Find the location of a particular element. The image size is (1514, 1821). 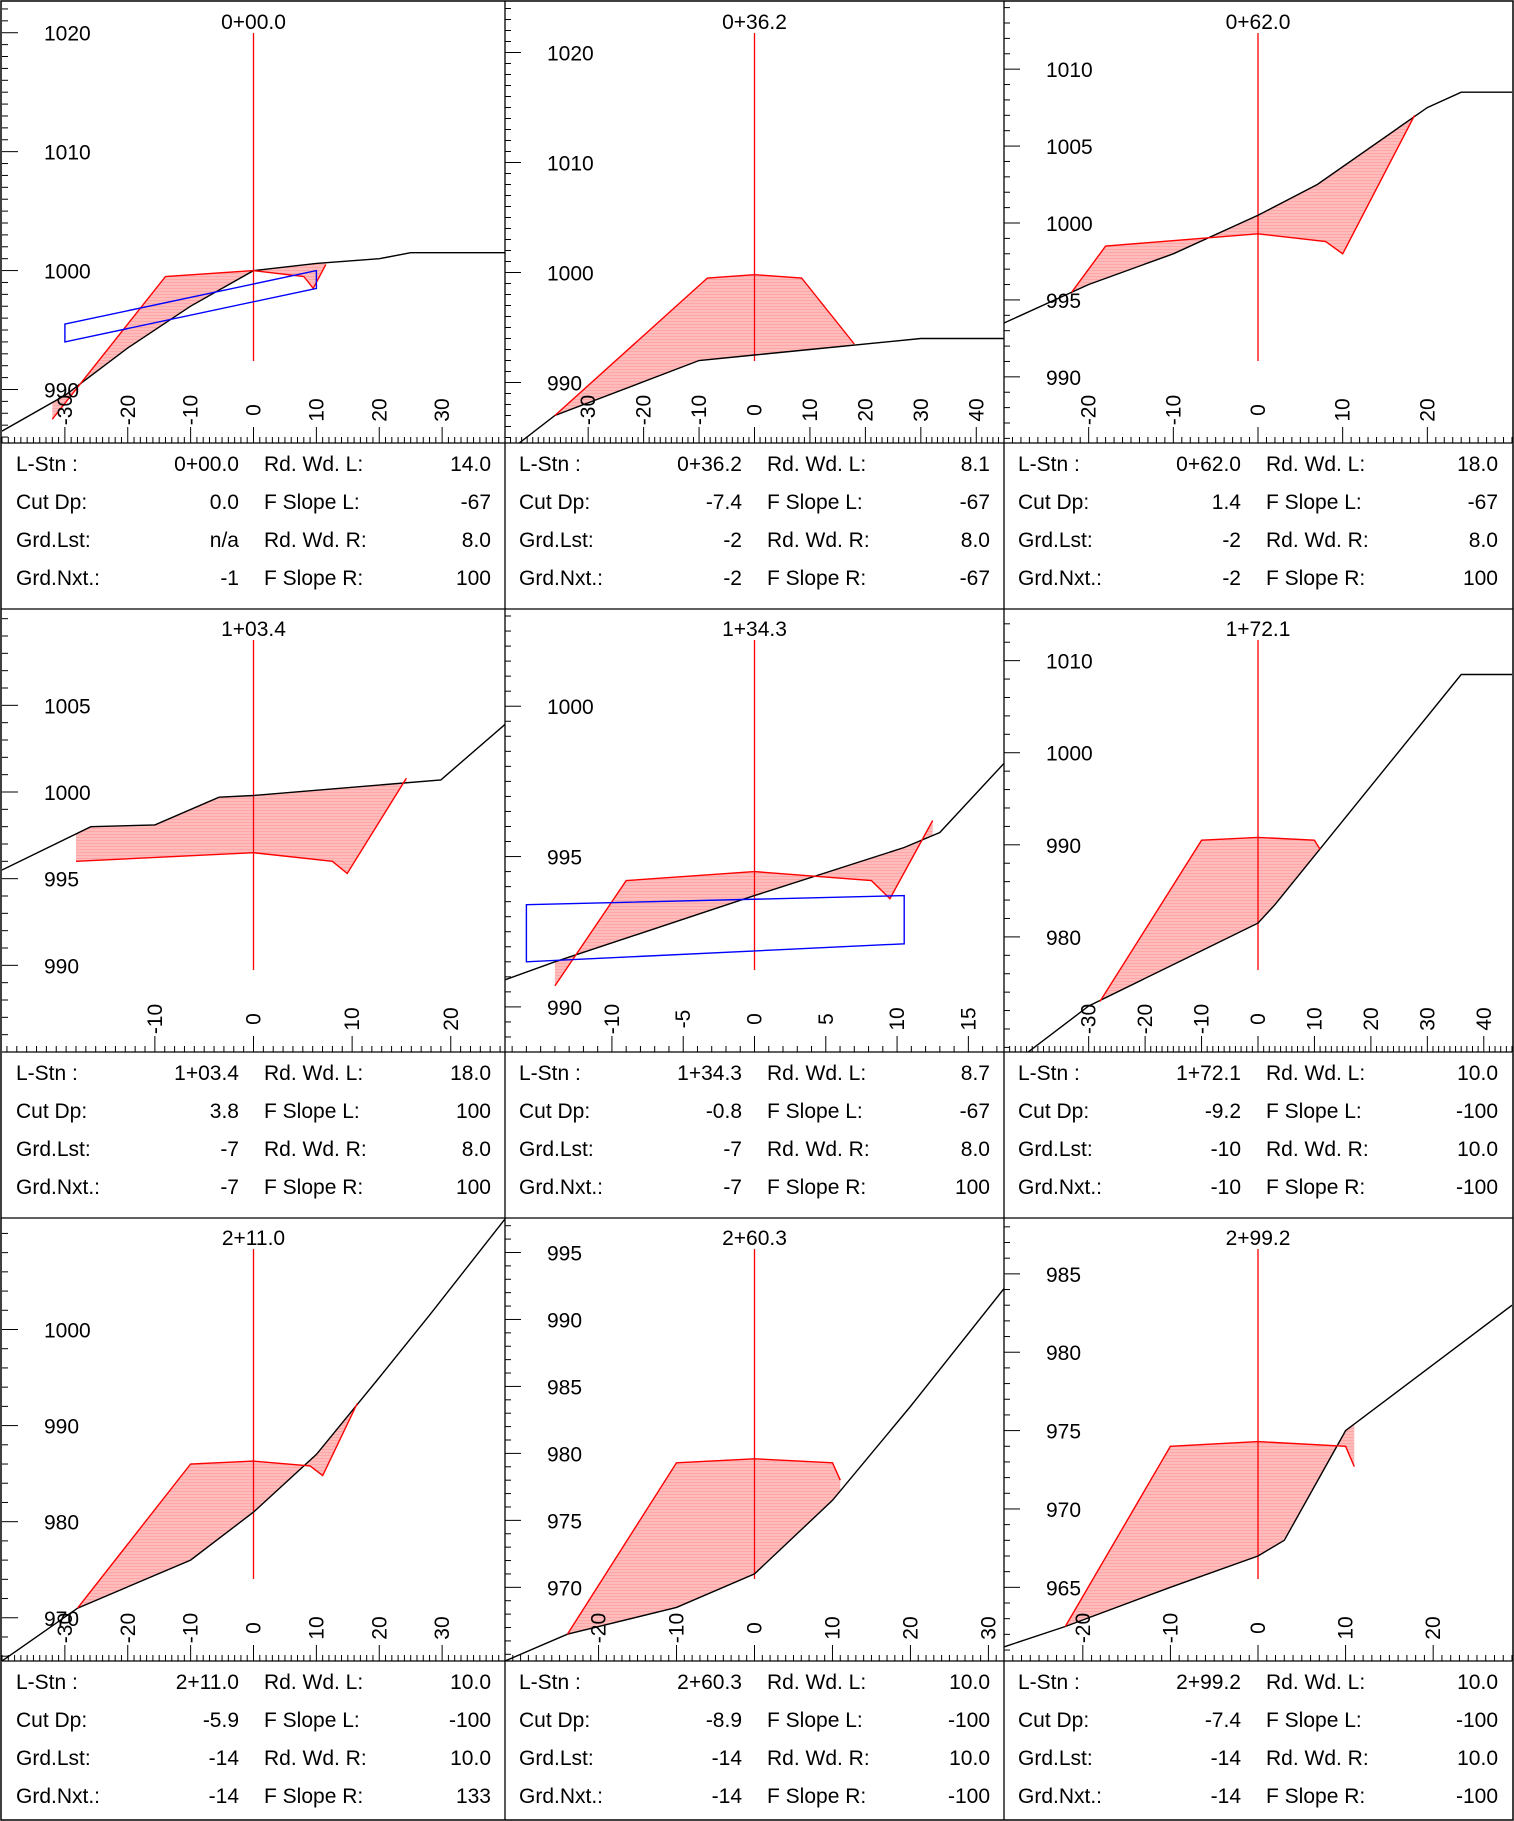

l-stn-label: L-Stn : is located at coordinates (1049, 1682).